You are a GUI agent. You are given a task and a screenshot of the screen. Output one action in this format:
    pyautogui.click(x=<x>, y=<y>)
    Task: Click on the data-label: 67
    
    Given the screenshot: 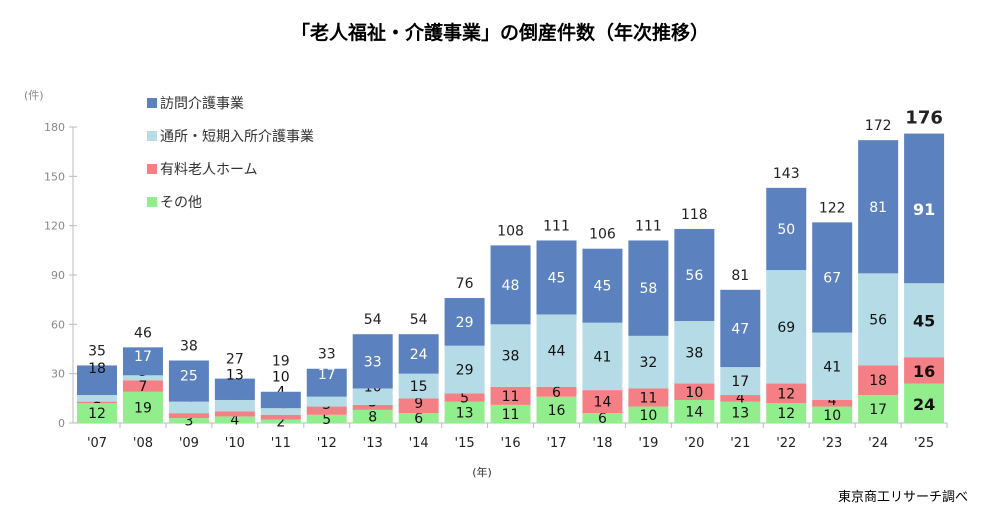 What is the action you would take?
    pyautogui.click(x=832, y=278)
    